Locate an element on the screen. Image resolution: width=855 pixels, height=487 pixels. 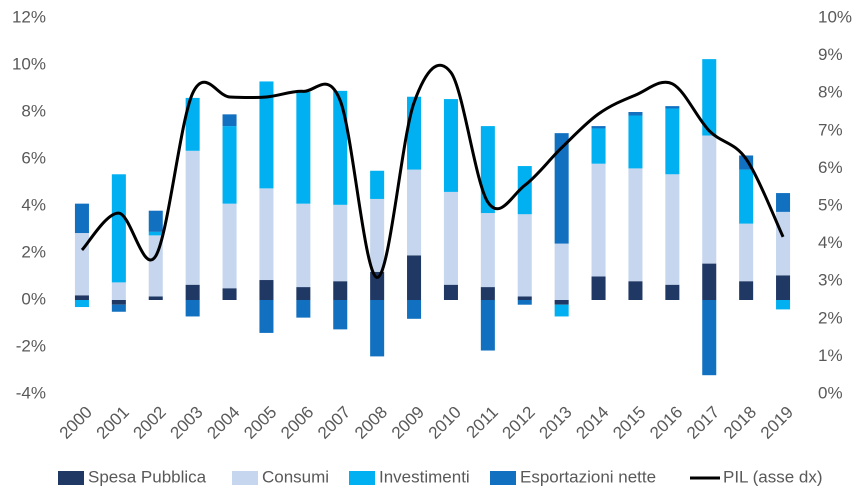
y2-tick-label: 8% is located at coordinates (830, 92).